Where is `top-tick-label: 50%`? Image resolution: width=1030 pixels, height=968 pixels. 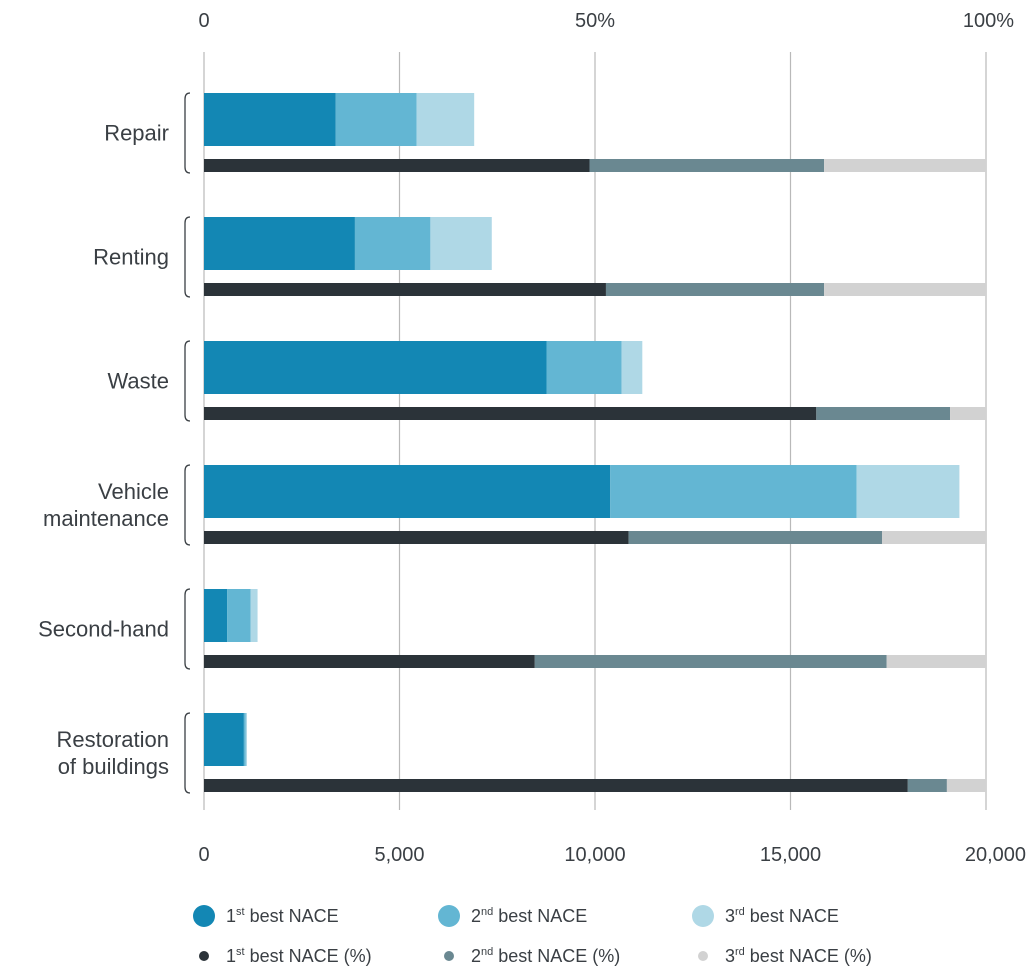 top-tick-label: 50% is located at coordinates (595, 21).